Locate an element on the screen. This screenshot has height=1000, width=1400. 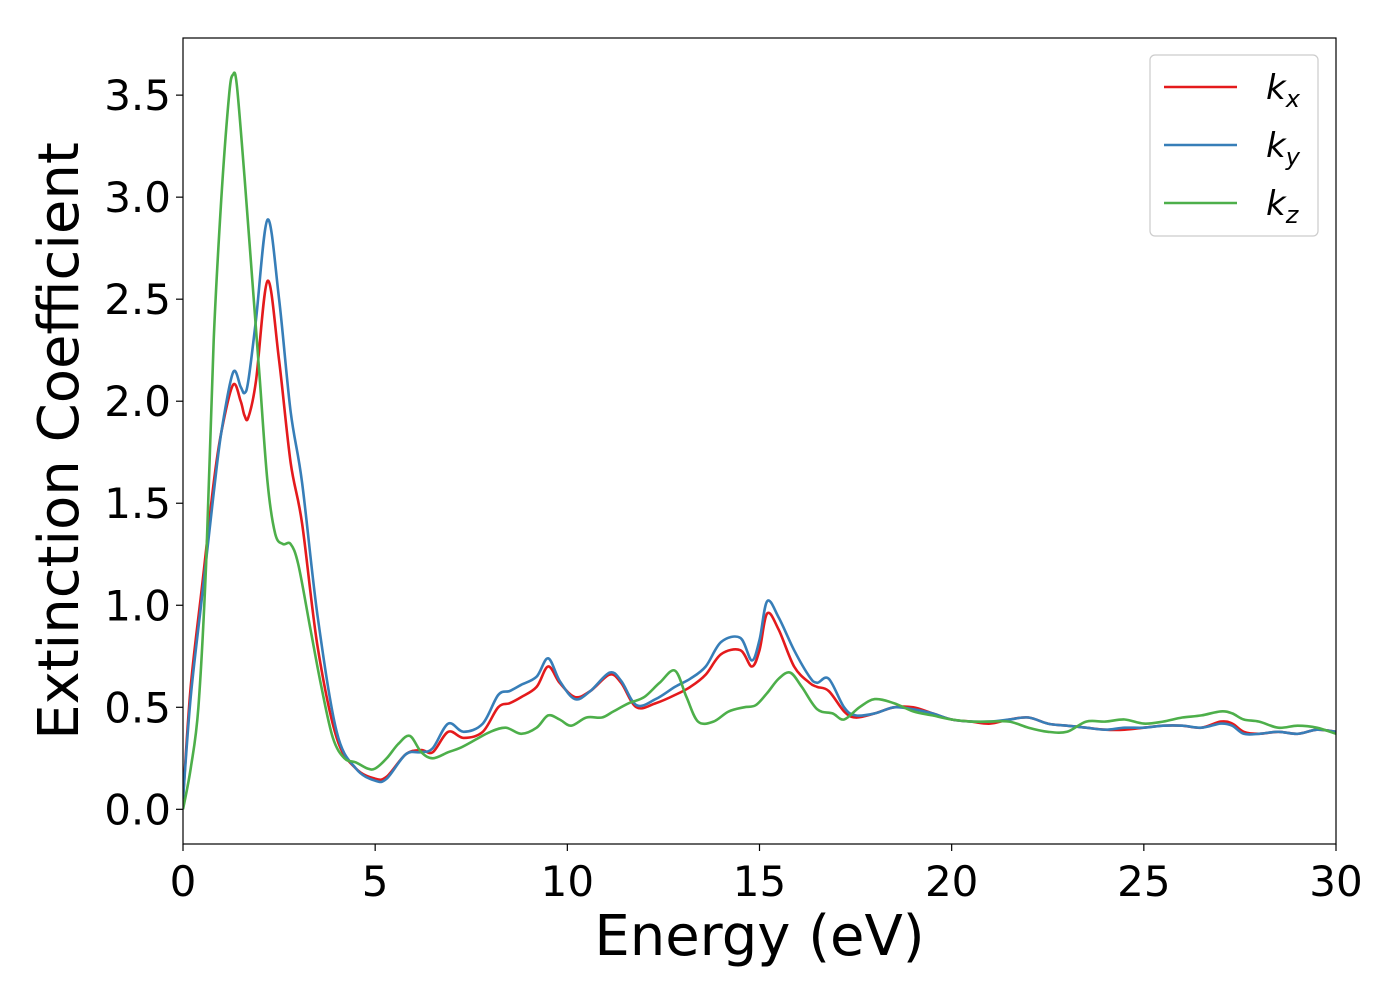
x-tick-label: 10 is located at coordinates (567, 881).